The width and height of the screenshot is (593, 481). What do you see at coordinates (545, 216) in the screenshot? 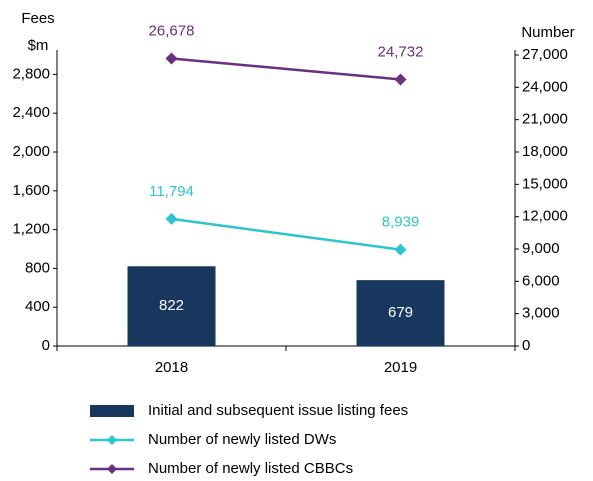
I see `y2-tick-label: 12,000` at bounding box center [545, 216].